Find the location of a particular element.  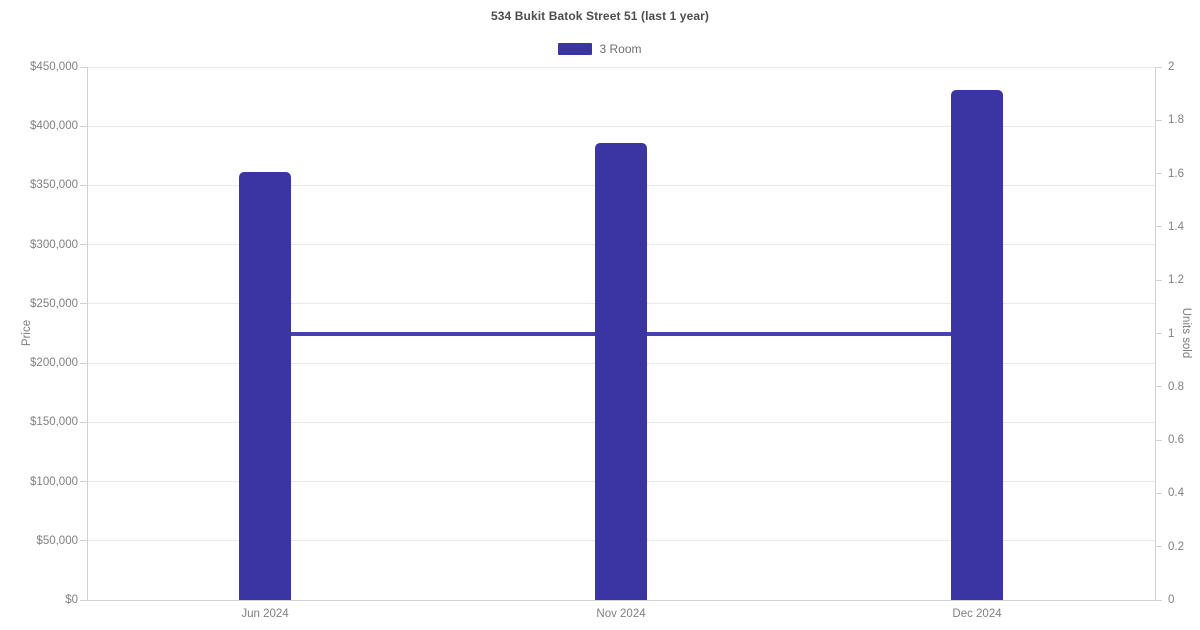

y-axis-left-tick-label: $250,000 is located at coordinates (54, 303).